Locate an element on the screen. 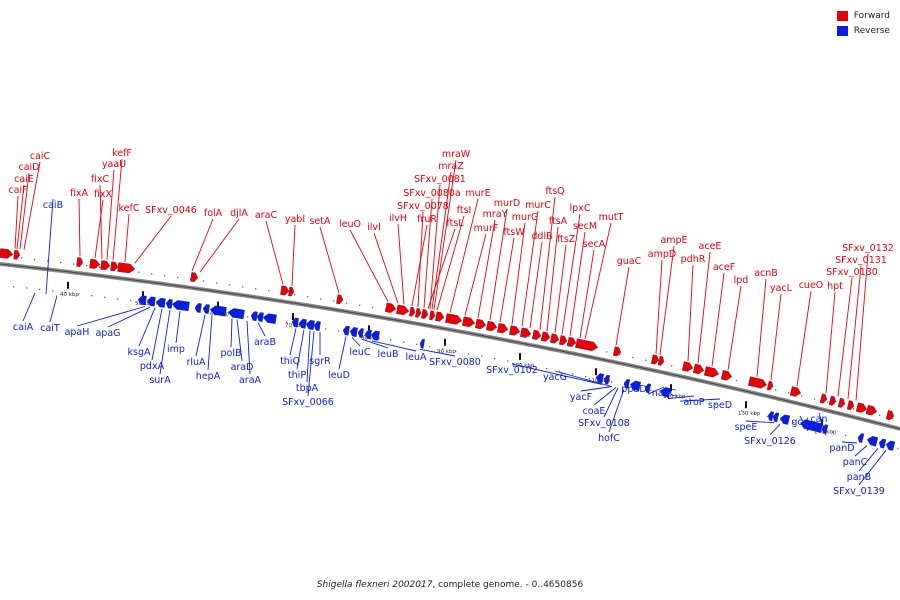  forward-gene-label: mutT is located at coordinates (611, 217).